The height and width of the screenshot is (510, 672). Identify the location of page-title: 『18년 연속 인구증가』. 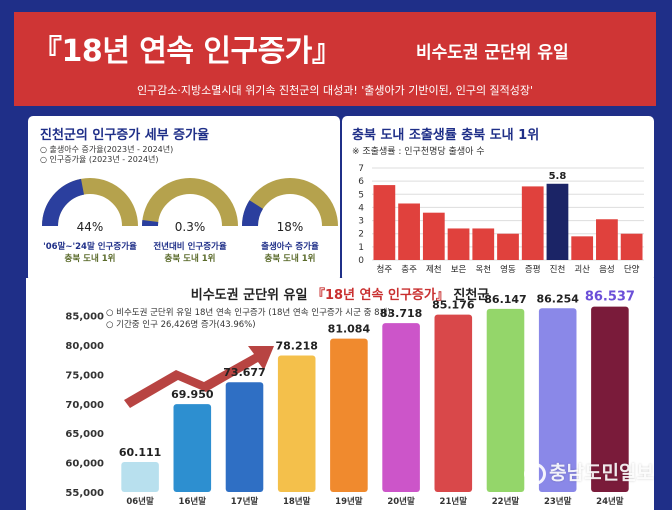
(187, 51).